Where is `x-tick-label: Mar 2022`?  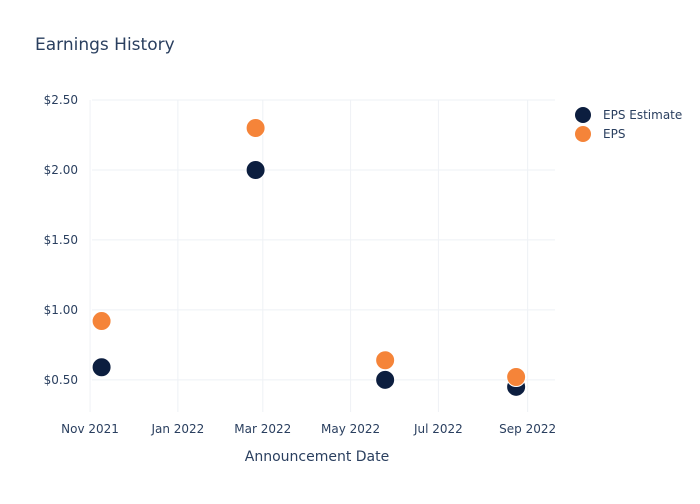
x-tick-label: Mar 2022 is located at coordinates (262, 429).